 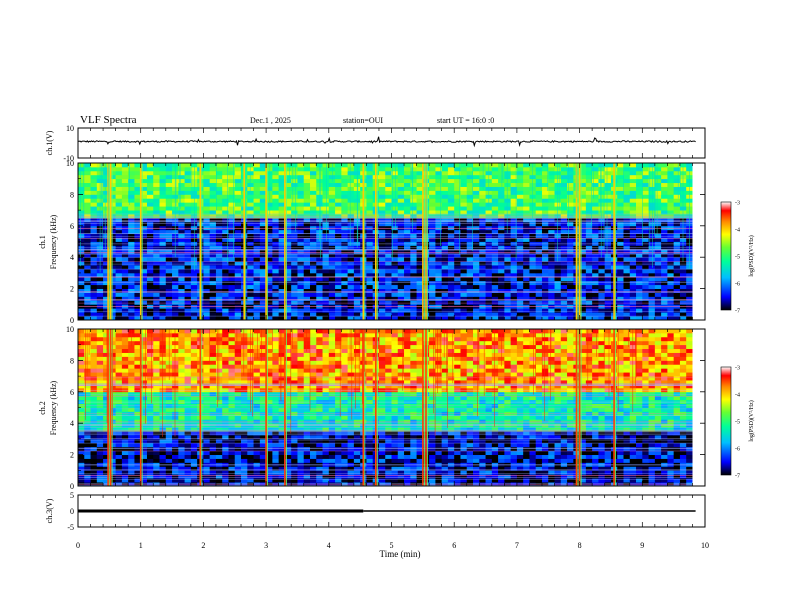 I want to click on start-time-label: start UT = 16:0 :0, so click(x=465, y=120).